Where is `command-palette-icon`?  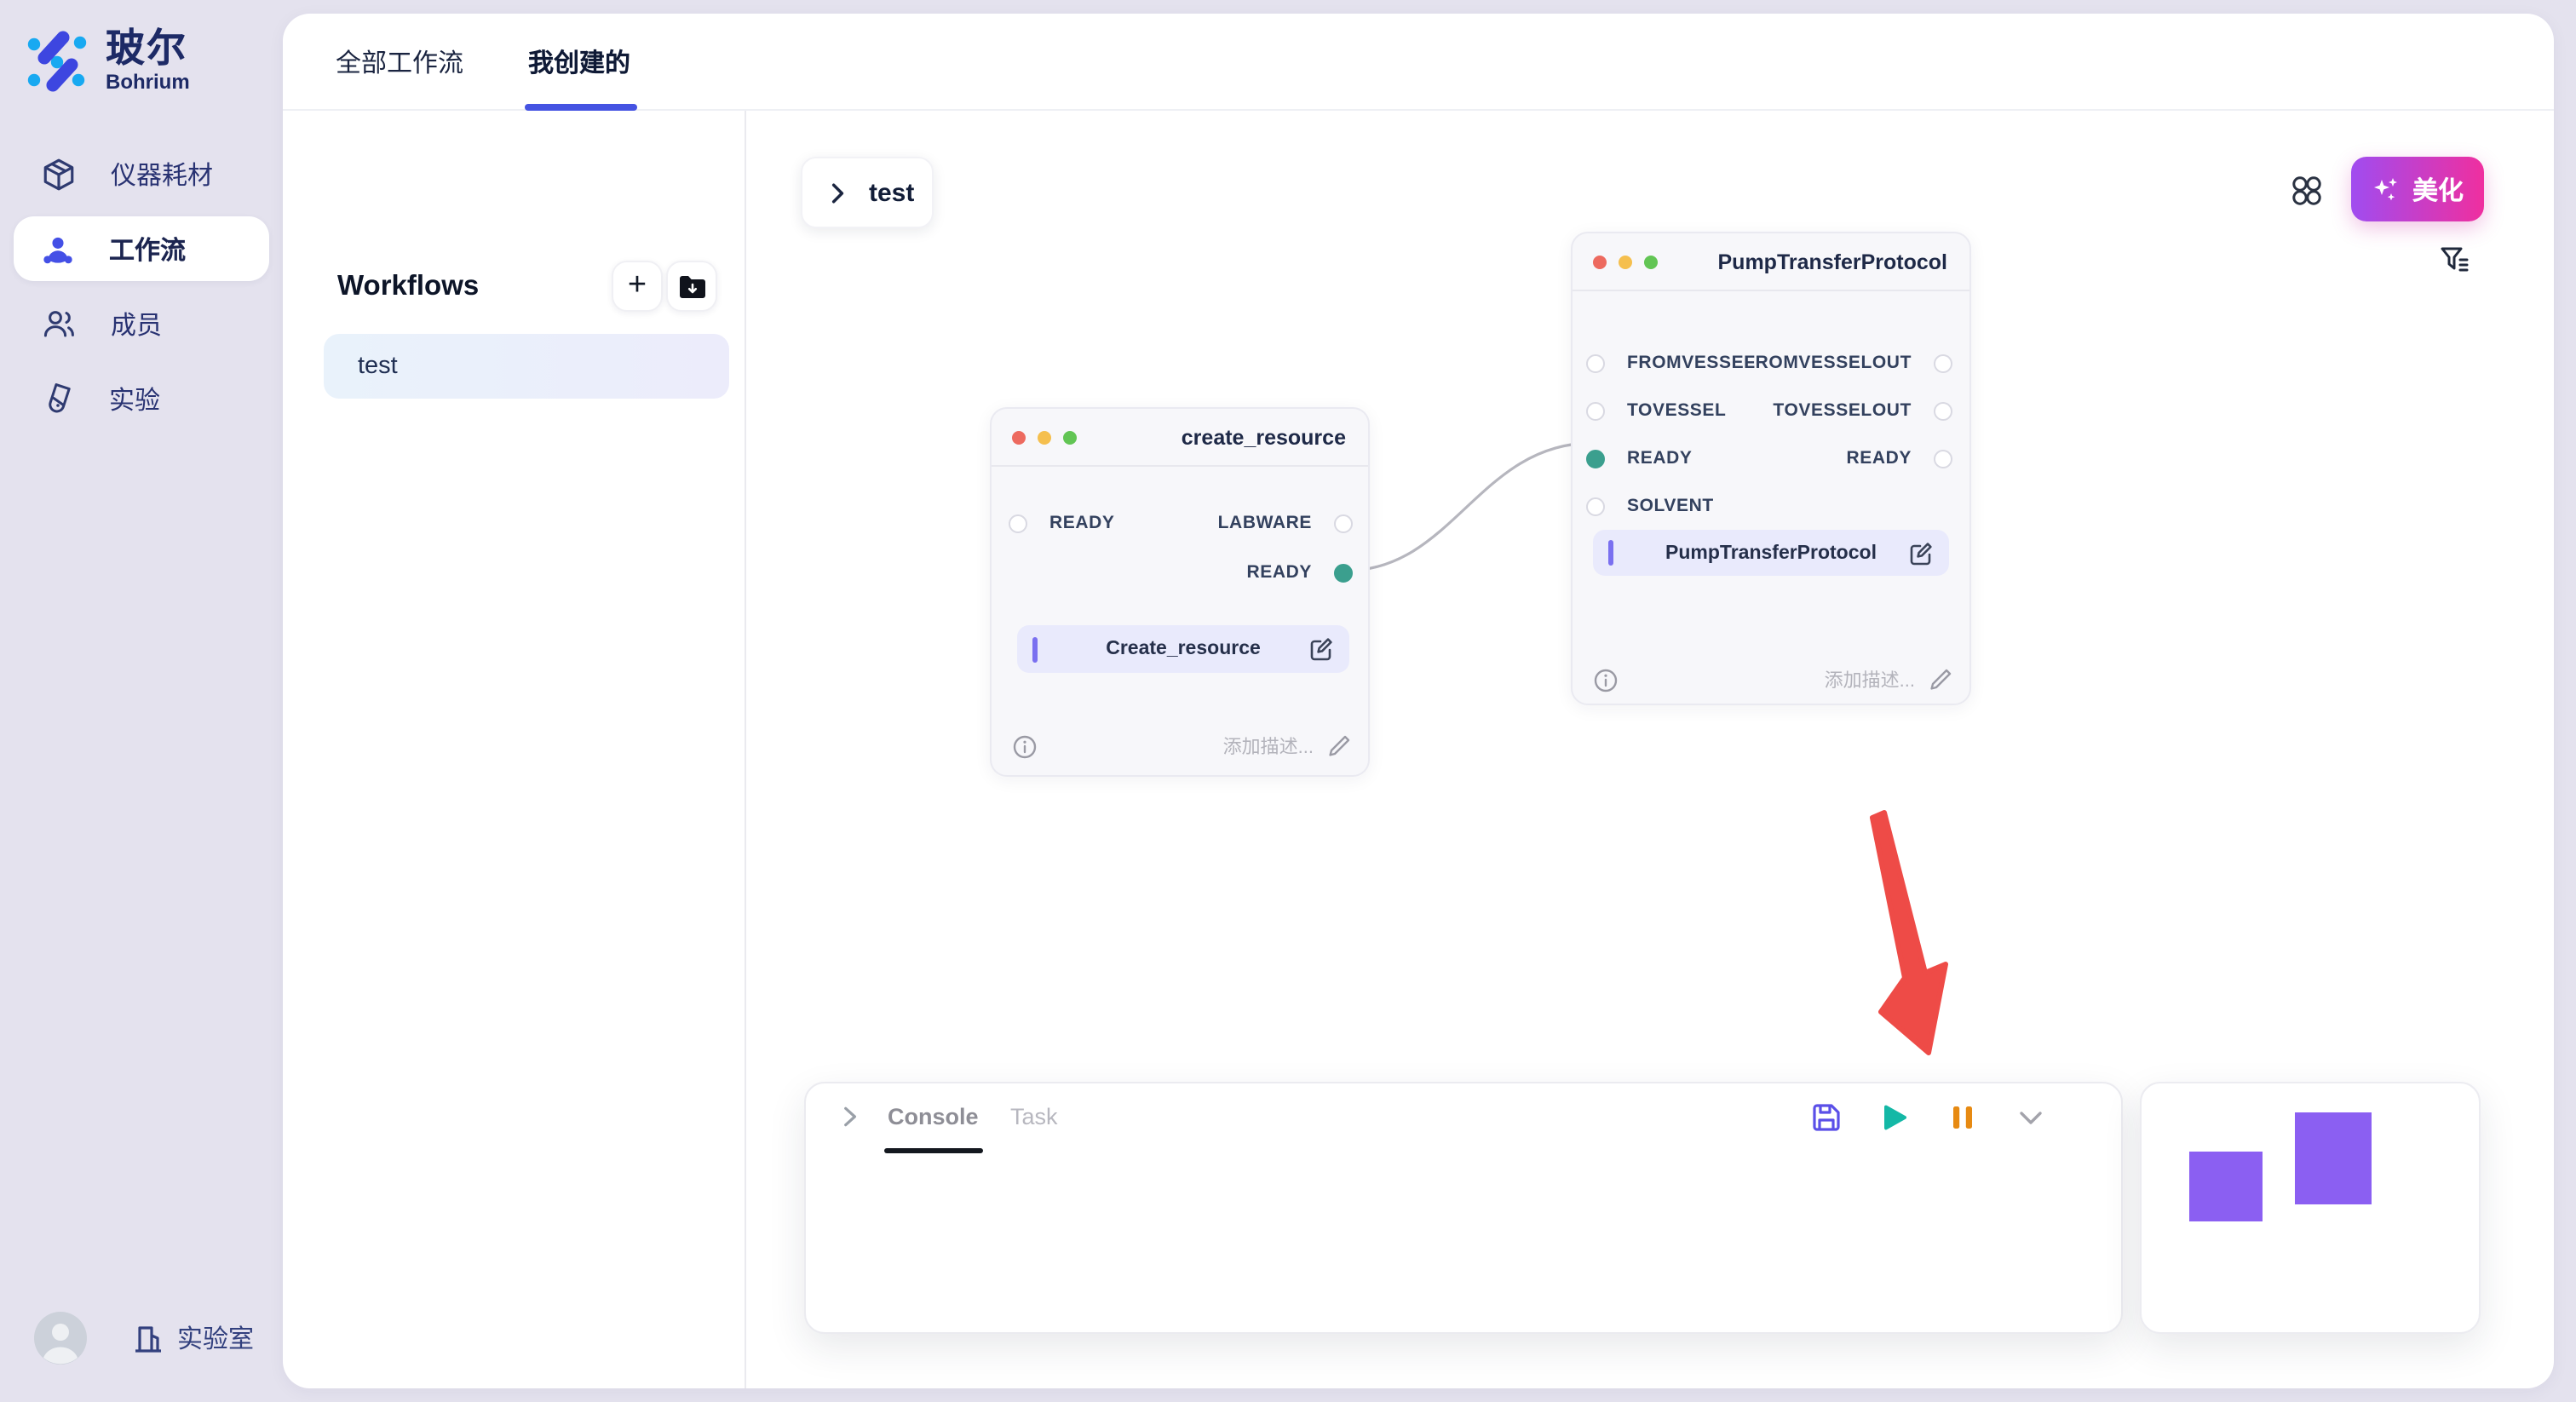
command-palette-icon is located at coordinates (2307, 191).